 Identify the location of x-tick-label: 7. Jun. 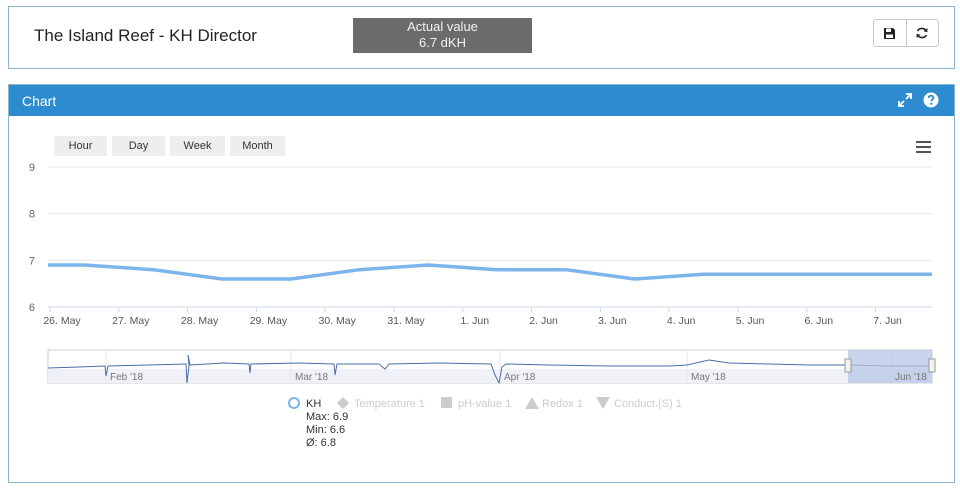
(887, 321).